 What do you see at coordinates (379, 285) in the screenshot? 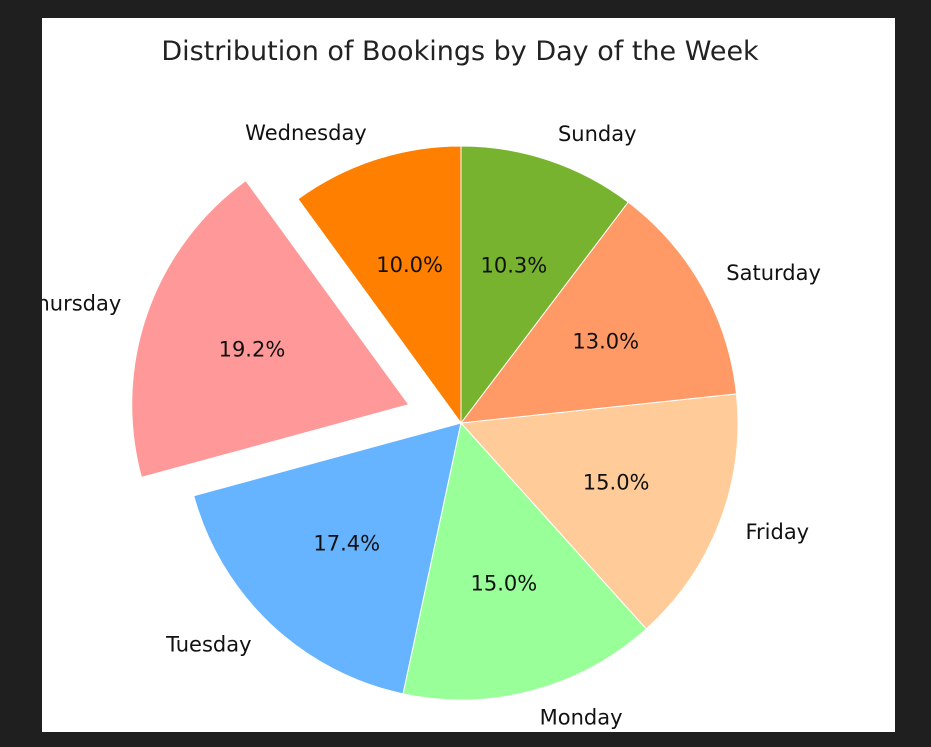
I see `pie-slice-wednesday` at bounding box center [379, 285].